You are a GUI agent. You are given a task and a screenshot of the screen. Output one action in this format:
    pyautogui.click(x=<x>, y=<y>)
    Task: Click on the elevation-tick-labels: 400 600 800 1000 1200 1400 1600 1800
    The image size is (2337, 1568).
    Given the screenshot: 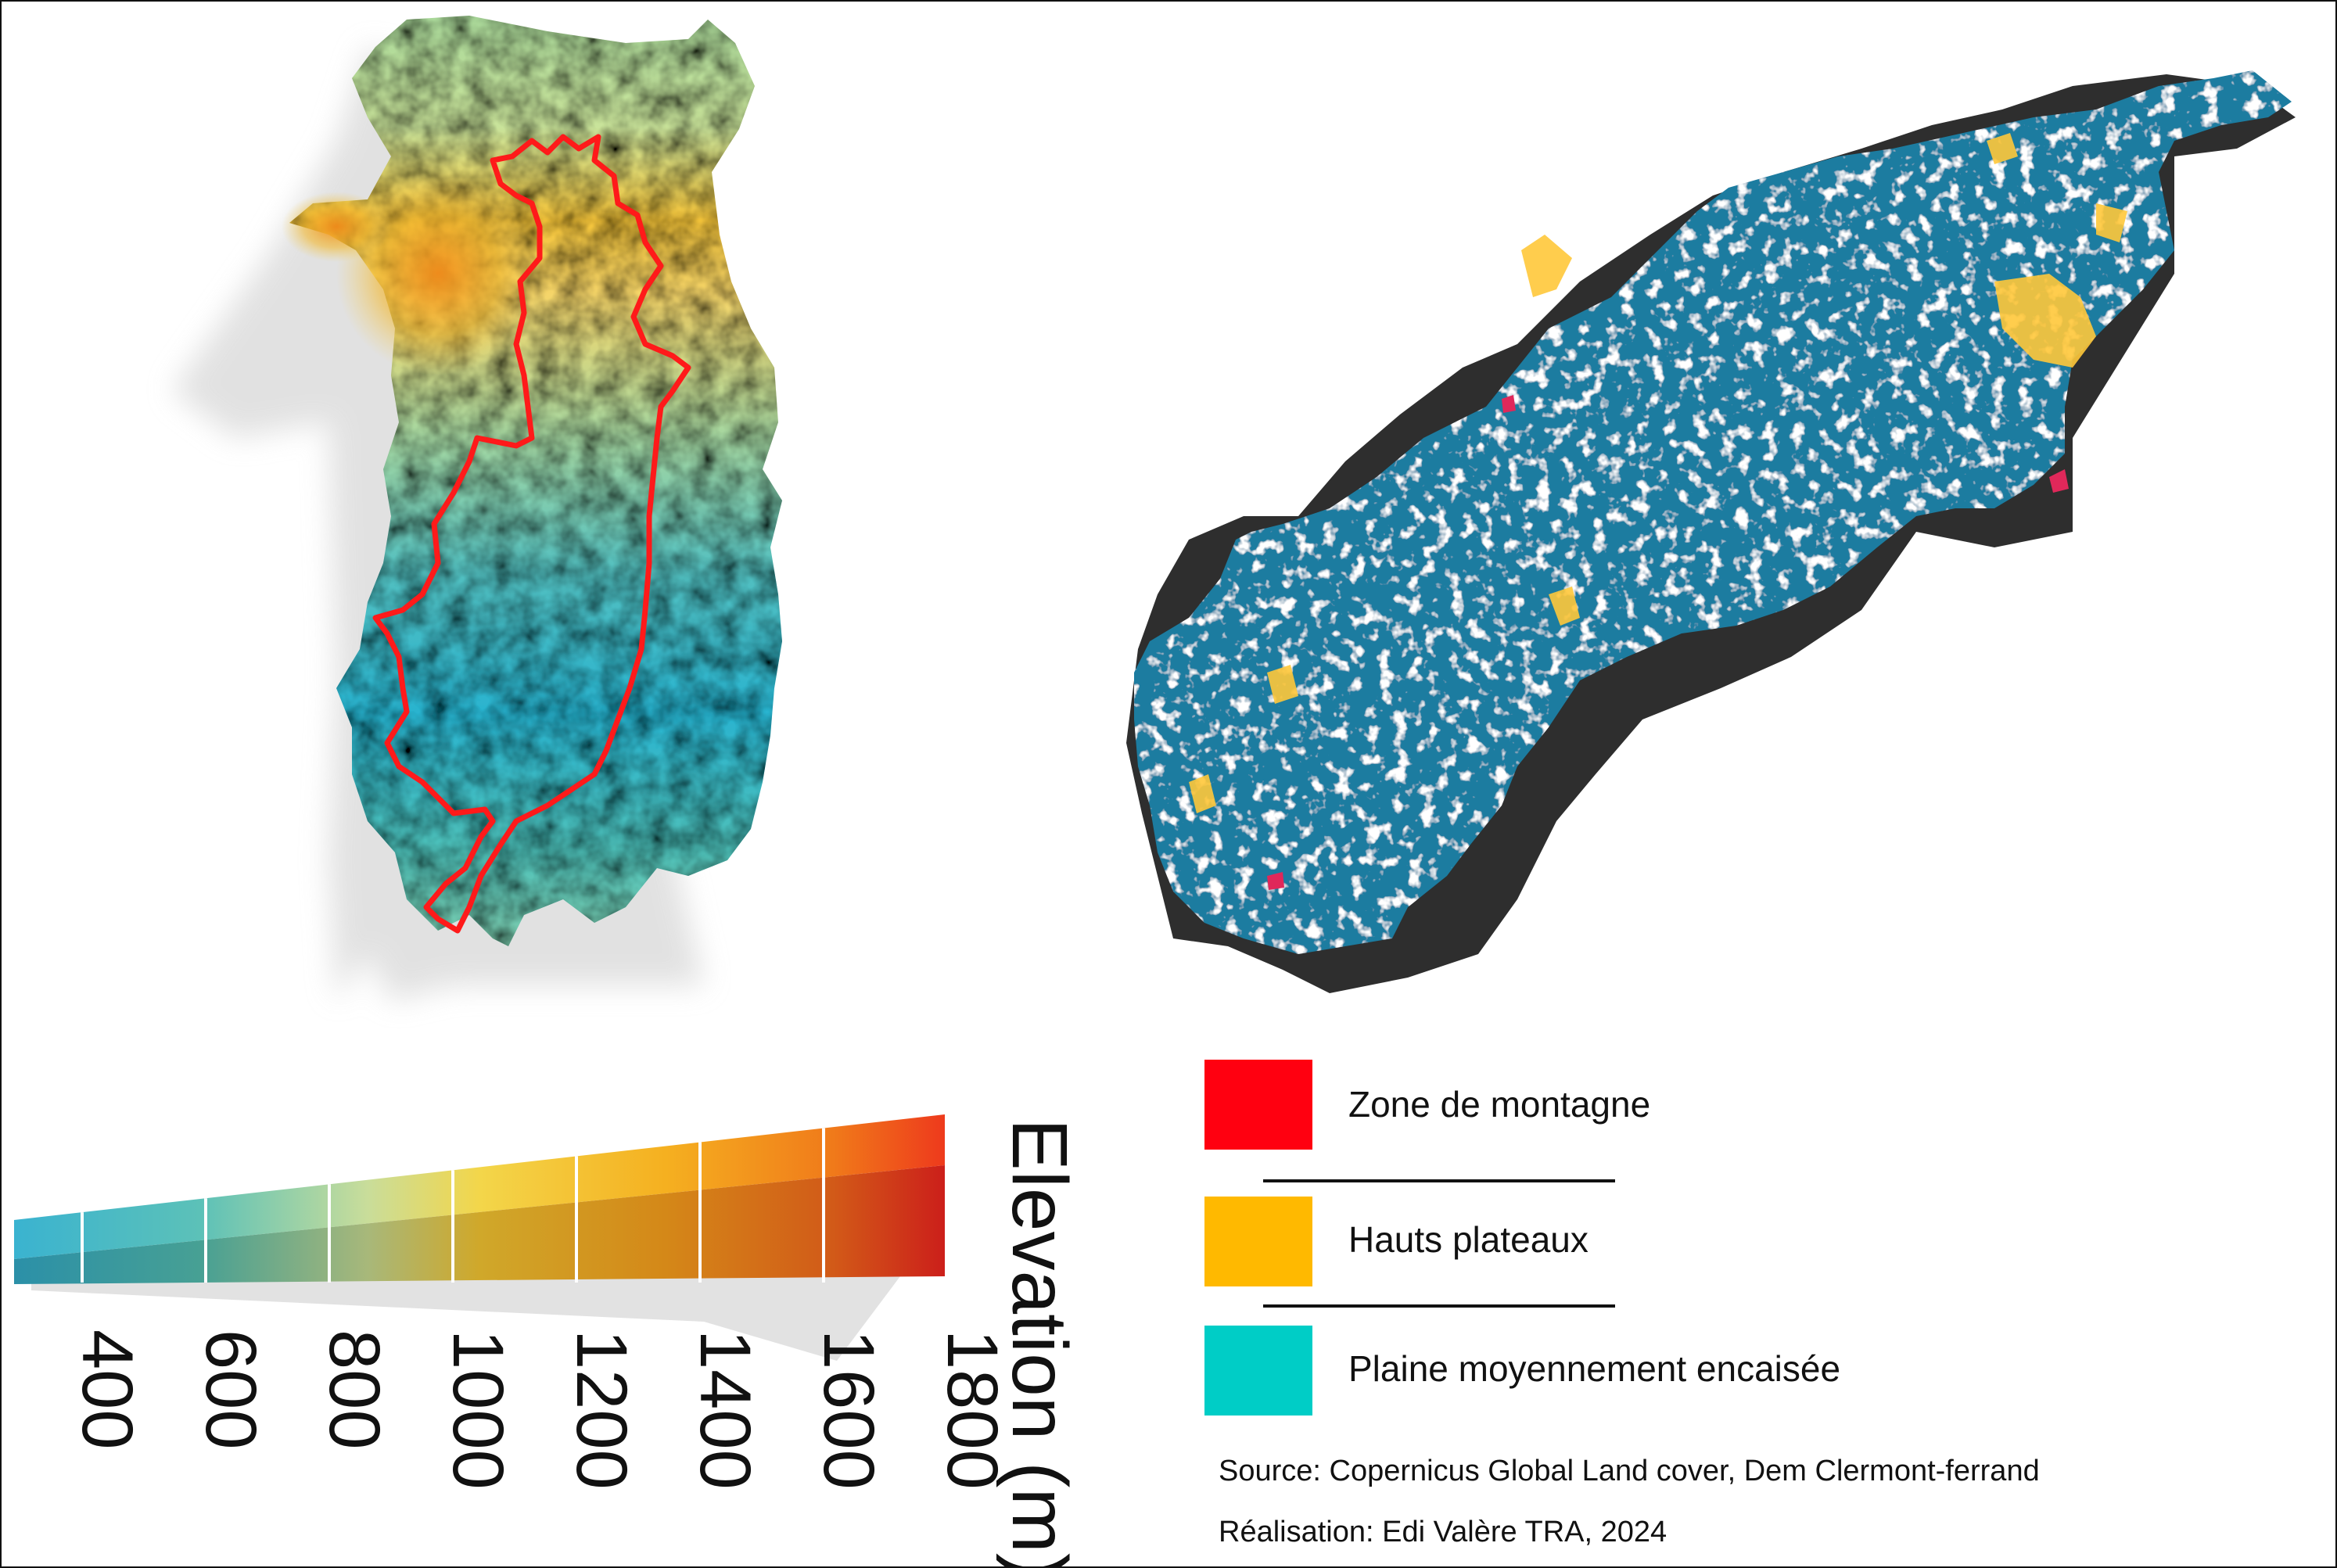 What is the action you would take?
    pyautogui.click(x=539, y=1409)
    